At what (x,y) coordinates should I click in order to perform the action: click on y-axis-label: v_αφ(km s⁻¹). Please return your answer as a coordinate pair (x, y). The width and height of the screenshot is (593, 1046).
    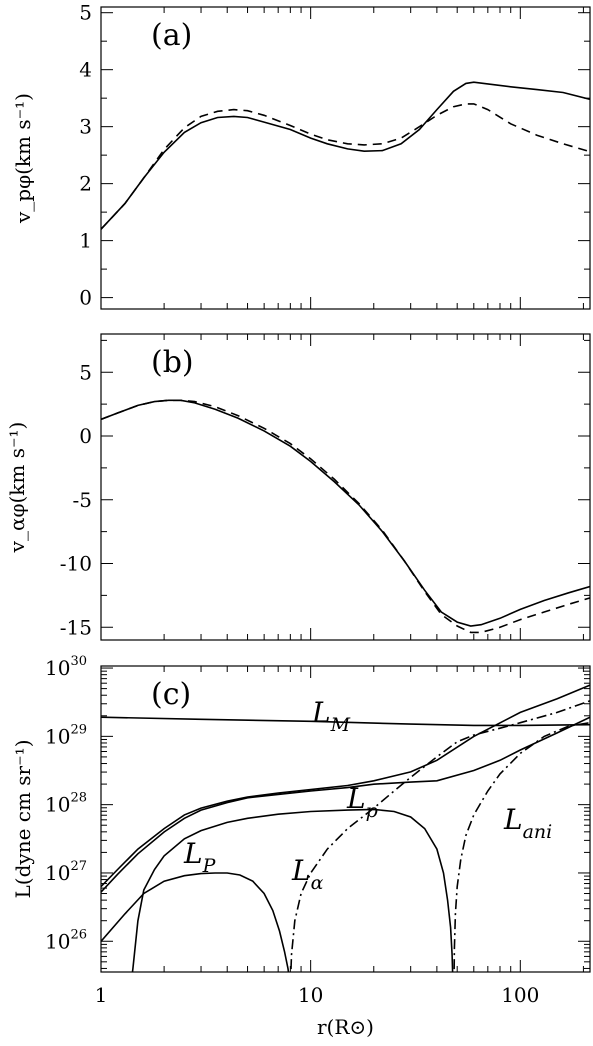
    Looking at the image, I should click on (17, 488).